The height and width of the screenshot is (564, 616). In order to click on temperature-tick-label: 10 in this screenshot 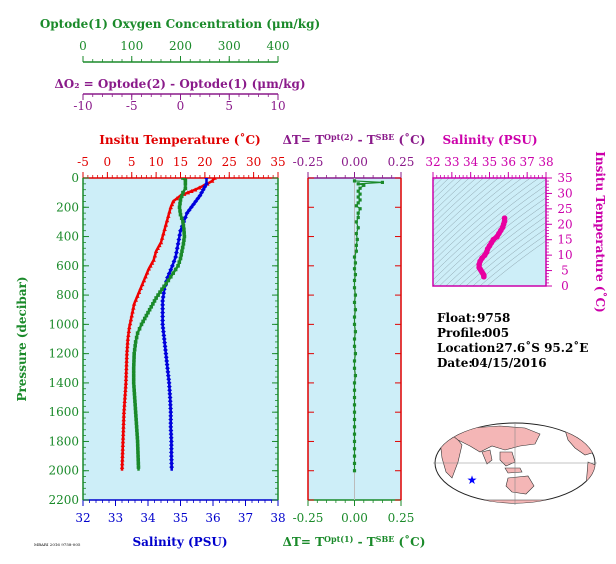, I will do `click(155, 162)`.